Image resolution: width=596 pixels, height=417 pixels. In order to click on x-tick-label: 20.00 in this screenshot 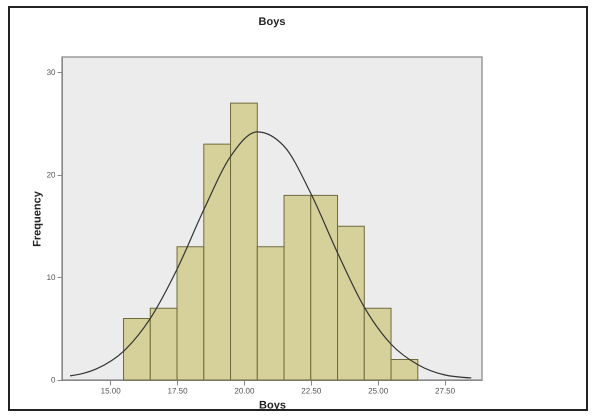, I will do `click(244, 391)`.